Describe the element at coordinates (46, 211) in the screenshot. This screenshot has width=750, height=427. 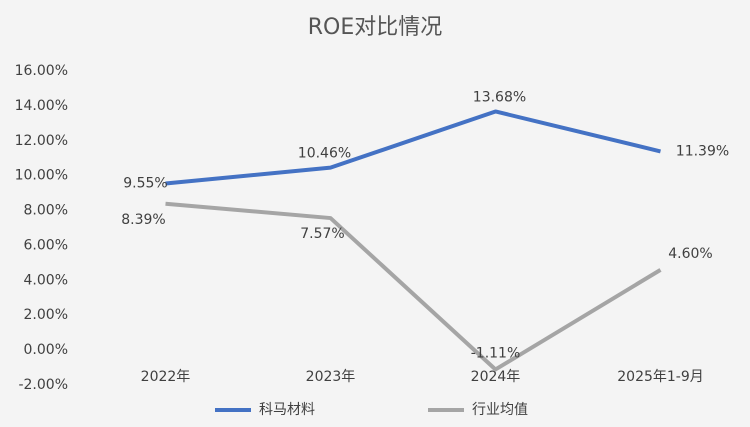
I see `y-tick-label: 8.00%` at that location.